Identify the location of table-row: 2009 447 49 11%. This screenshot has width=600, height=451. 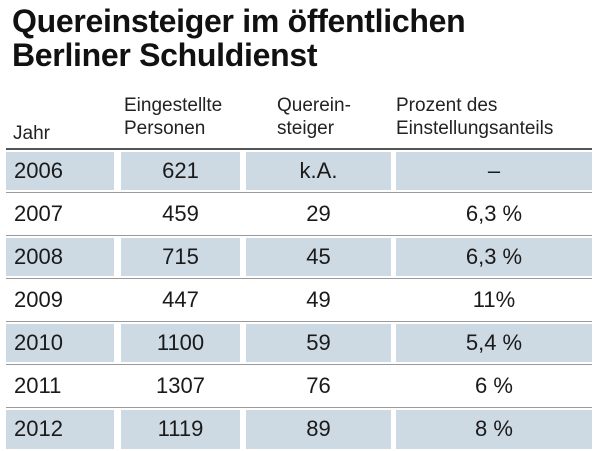
(299, 300).